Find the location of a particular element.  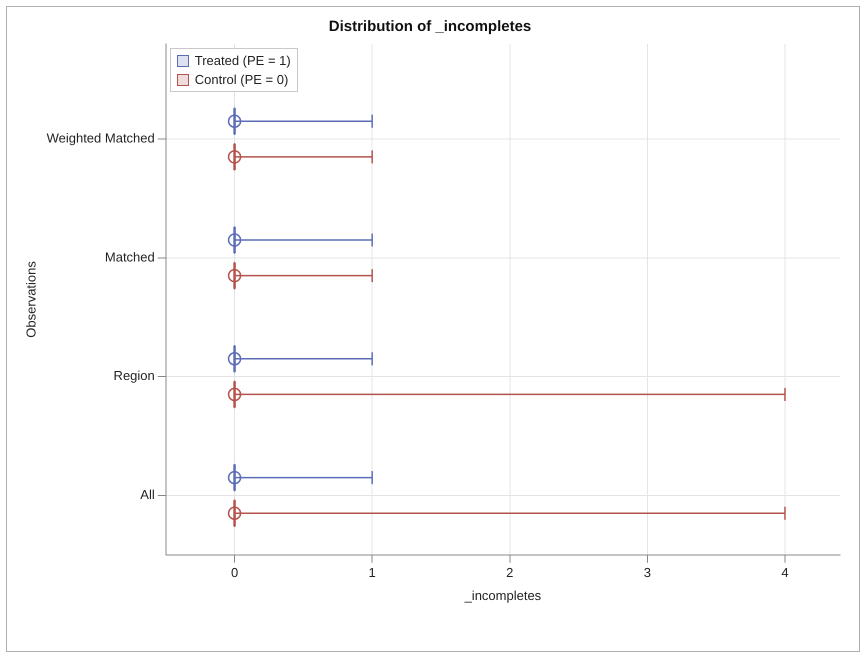

x-tick-label: 2 is located at coordinates (510, 572).